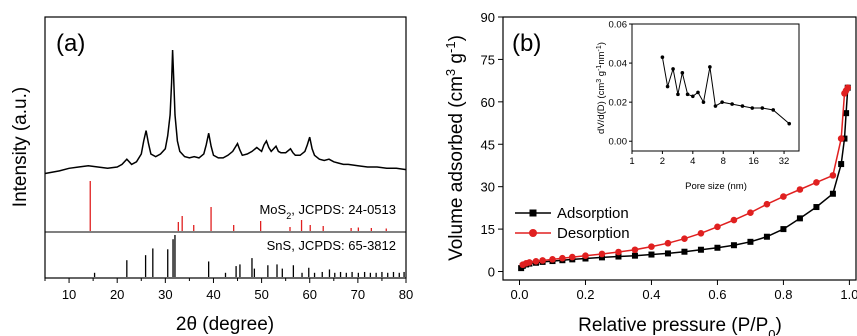  Describe the element at coordinates (213, 294) in the screenshot. I see `x-tick-label: 40` at that location.